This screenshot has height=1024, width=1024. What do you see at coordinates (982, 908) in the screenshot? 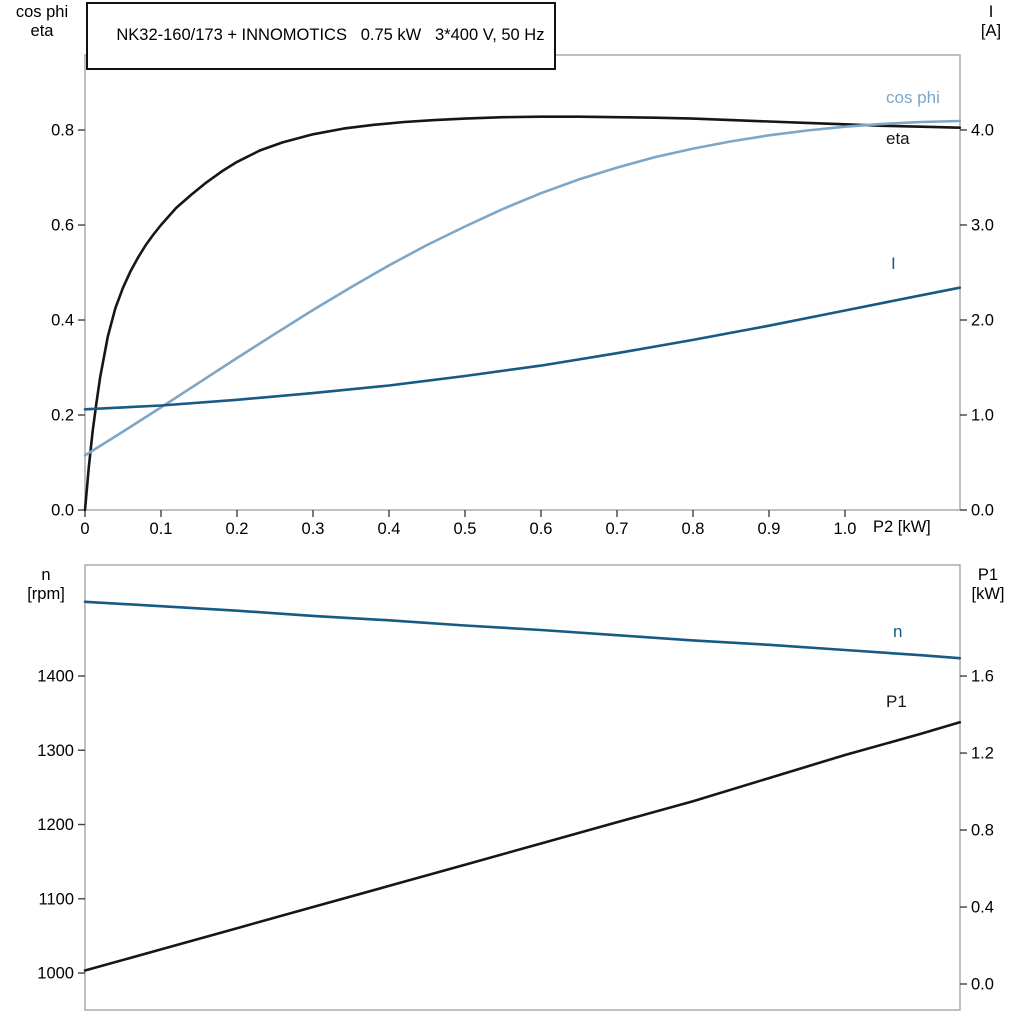
I see `right-tick-label-lower: 0.4` at bounding box center [982, 908].